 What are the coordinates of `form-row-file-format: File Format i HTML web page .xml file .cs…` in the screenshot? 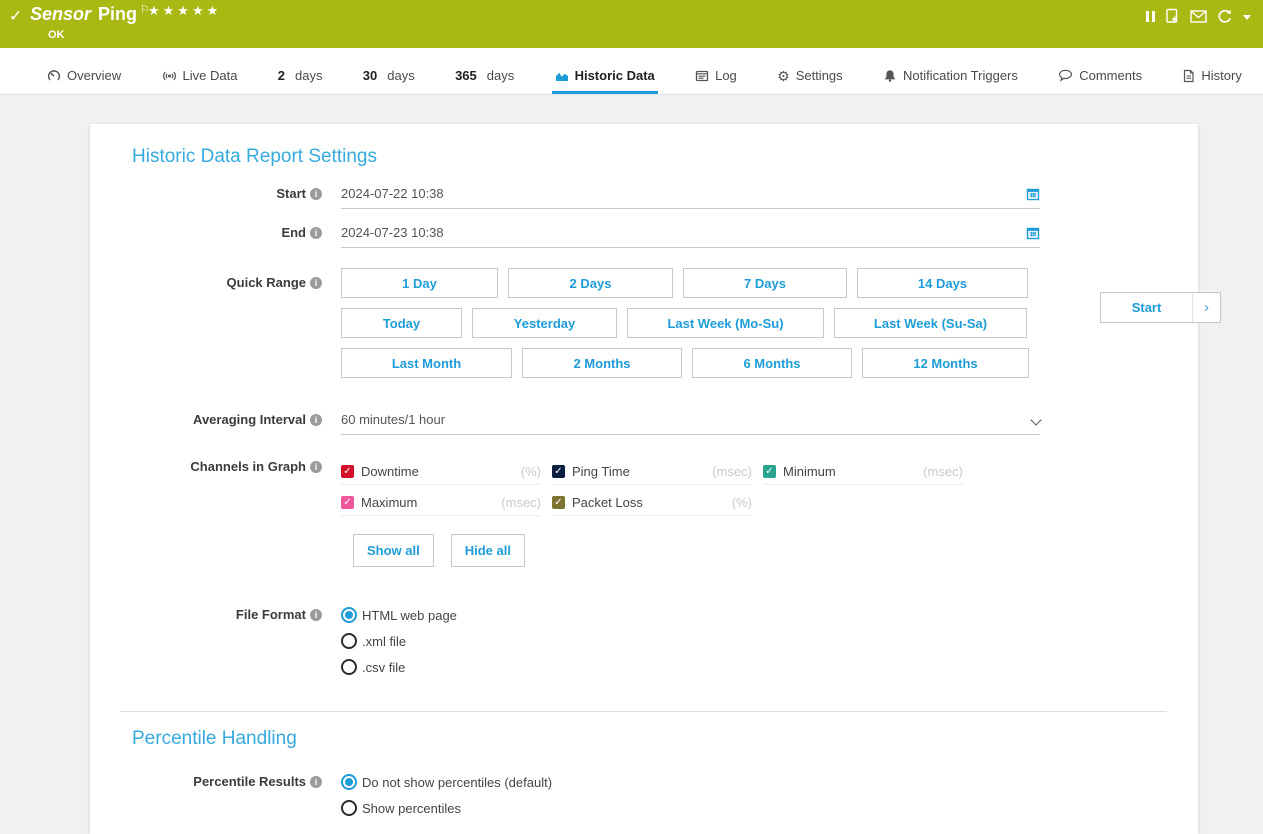 It's located at (665, 646).